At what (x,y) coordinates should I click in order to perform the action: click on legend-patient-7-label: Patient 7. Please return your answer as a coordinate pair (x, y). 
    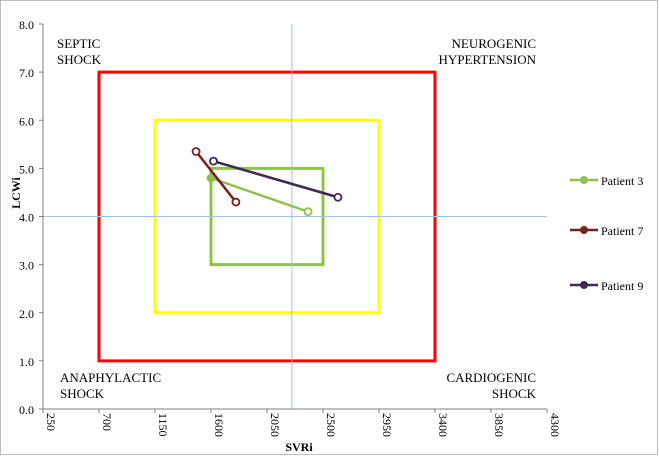
    Looking at the image, I should click on (622, 231).